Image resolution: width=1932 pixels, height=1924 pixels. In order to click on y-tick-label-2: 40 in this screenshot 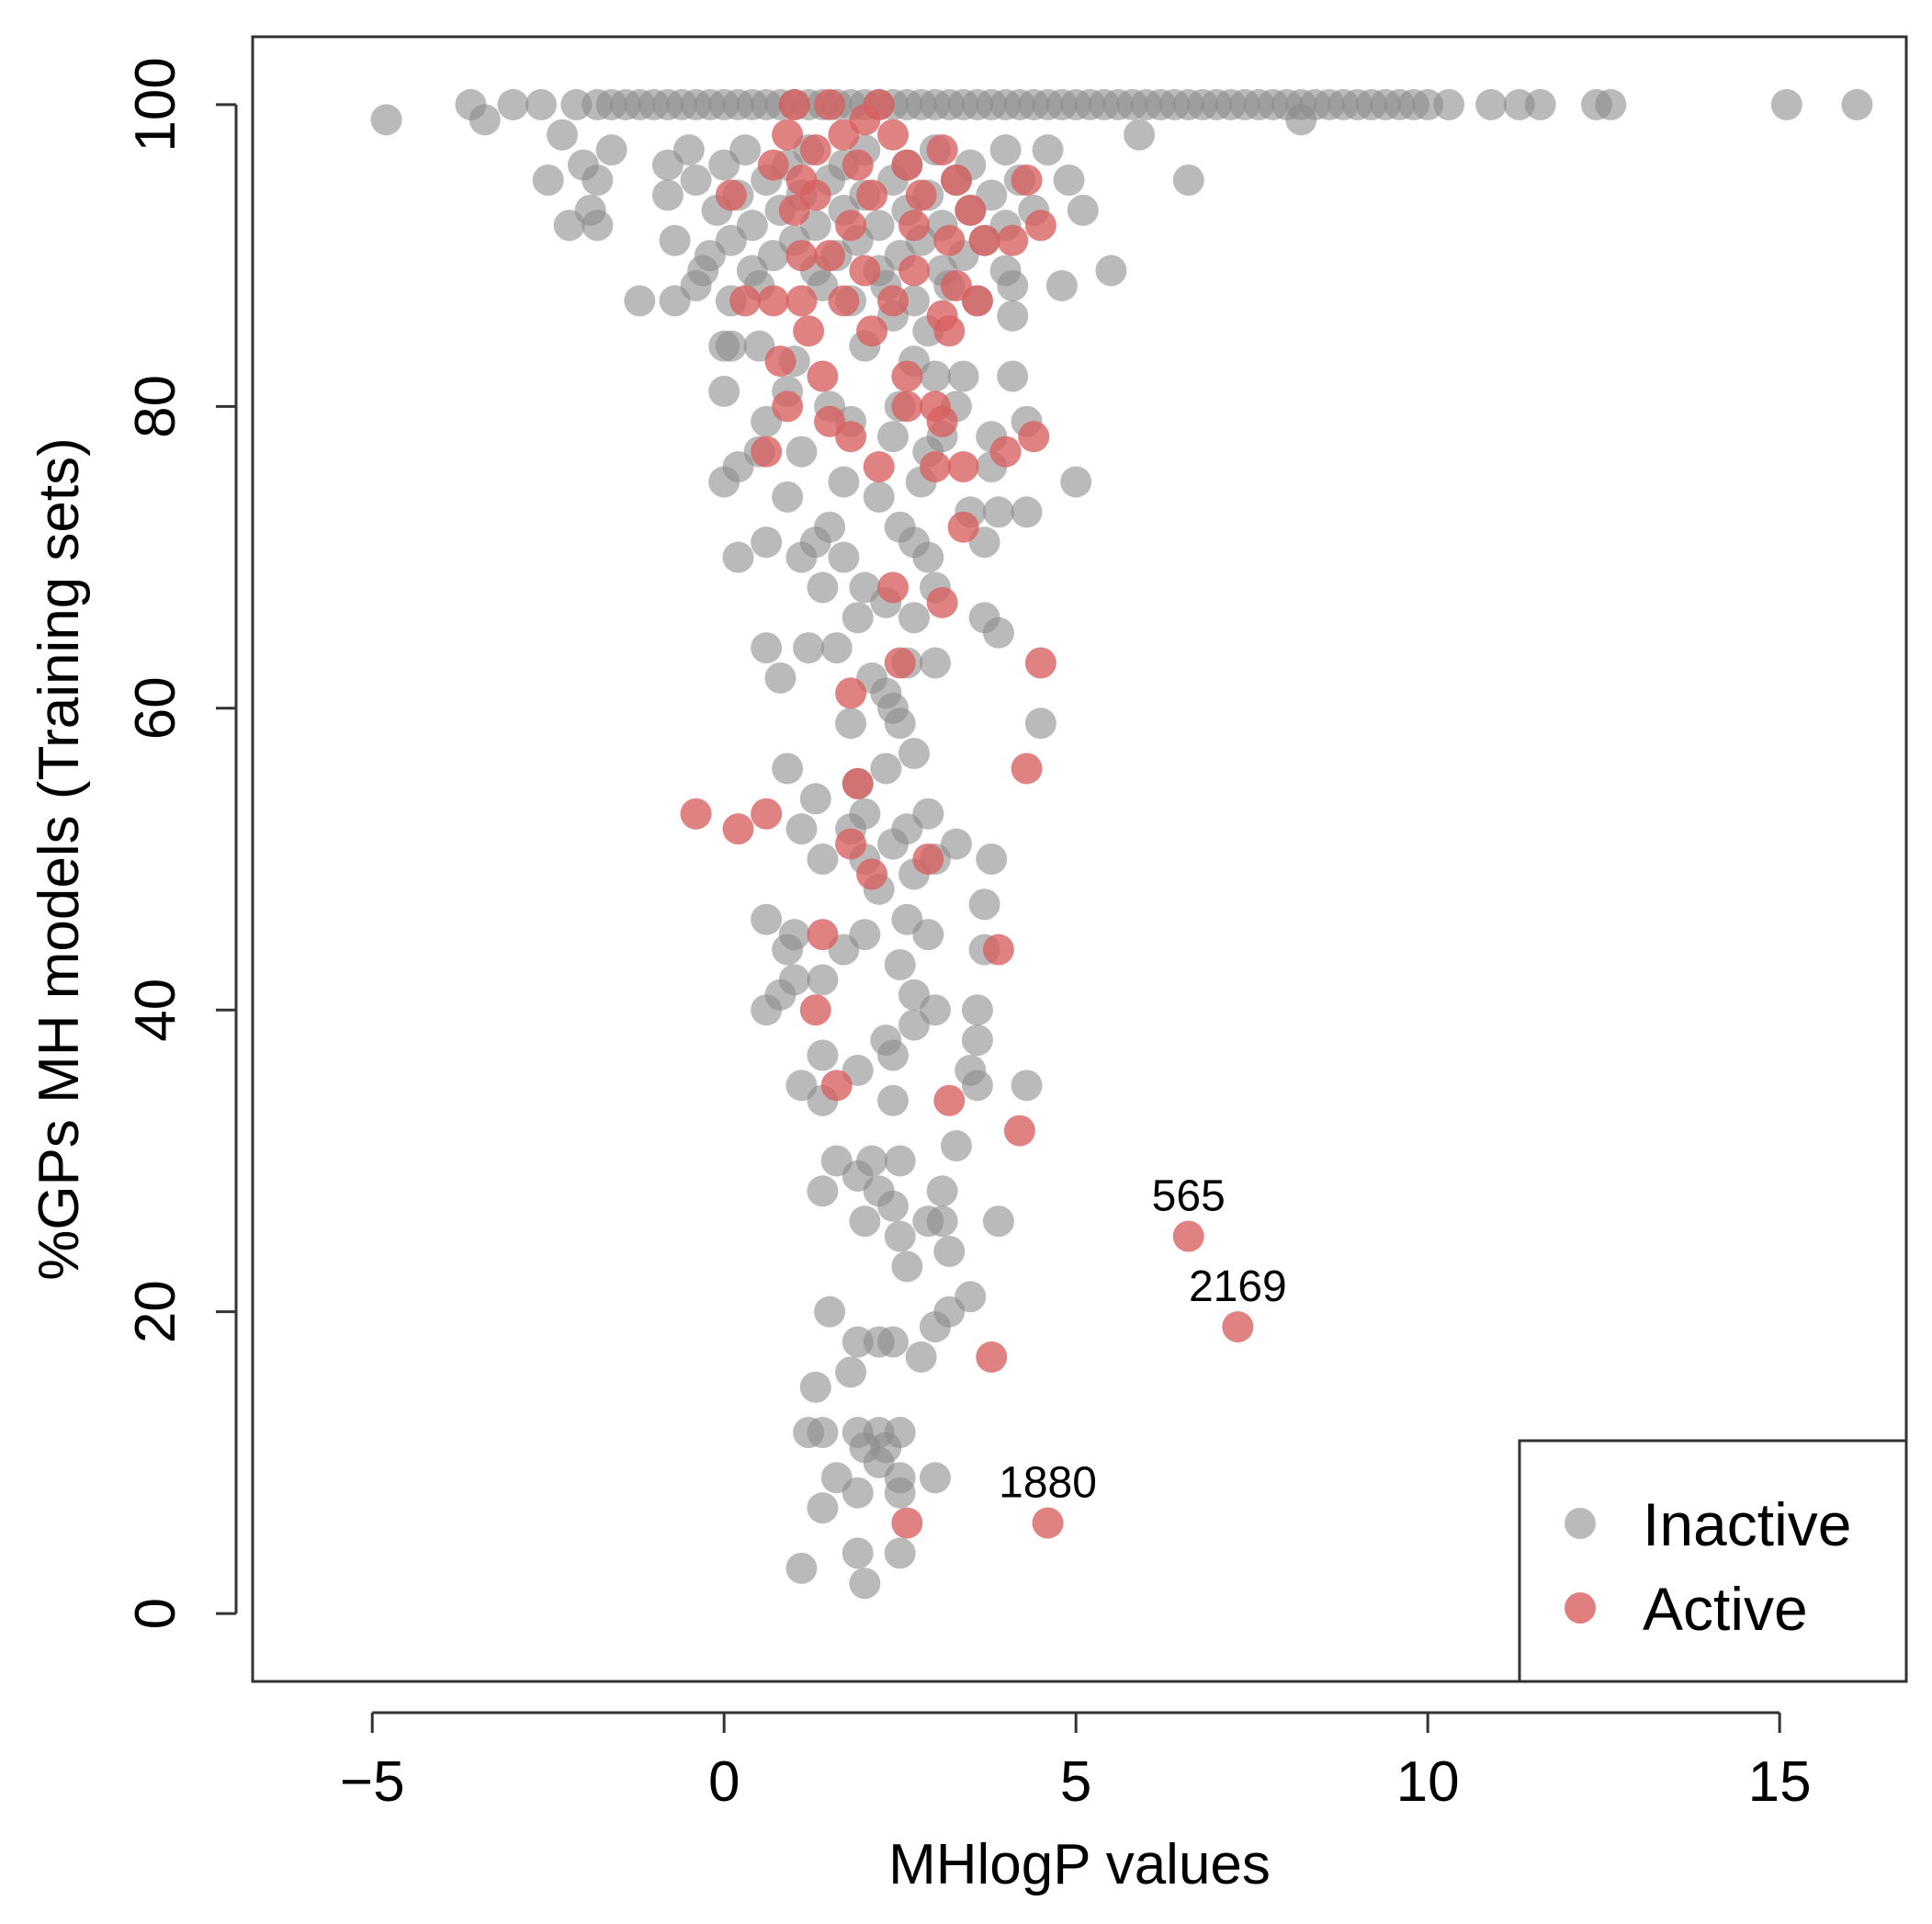, I will do `click(155, 1011)`.